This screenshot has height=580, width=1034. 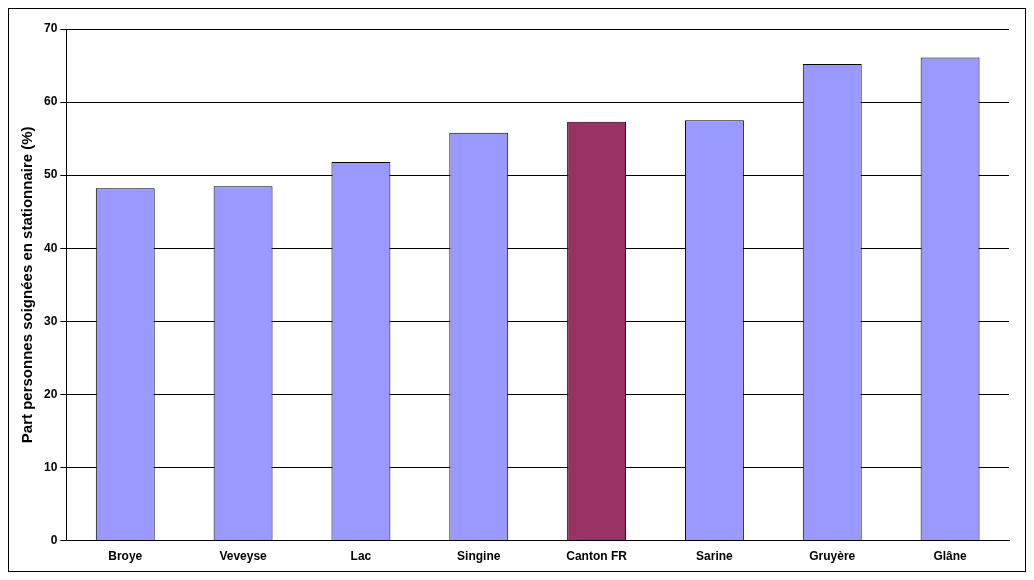 I want to click on y-tick-label: 60, so click(x=50, y=101).